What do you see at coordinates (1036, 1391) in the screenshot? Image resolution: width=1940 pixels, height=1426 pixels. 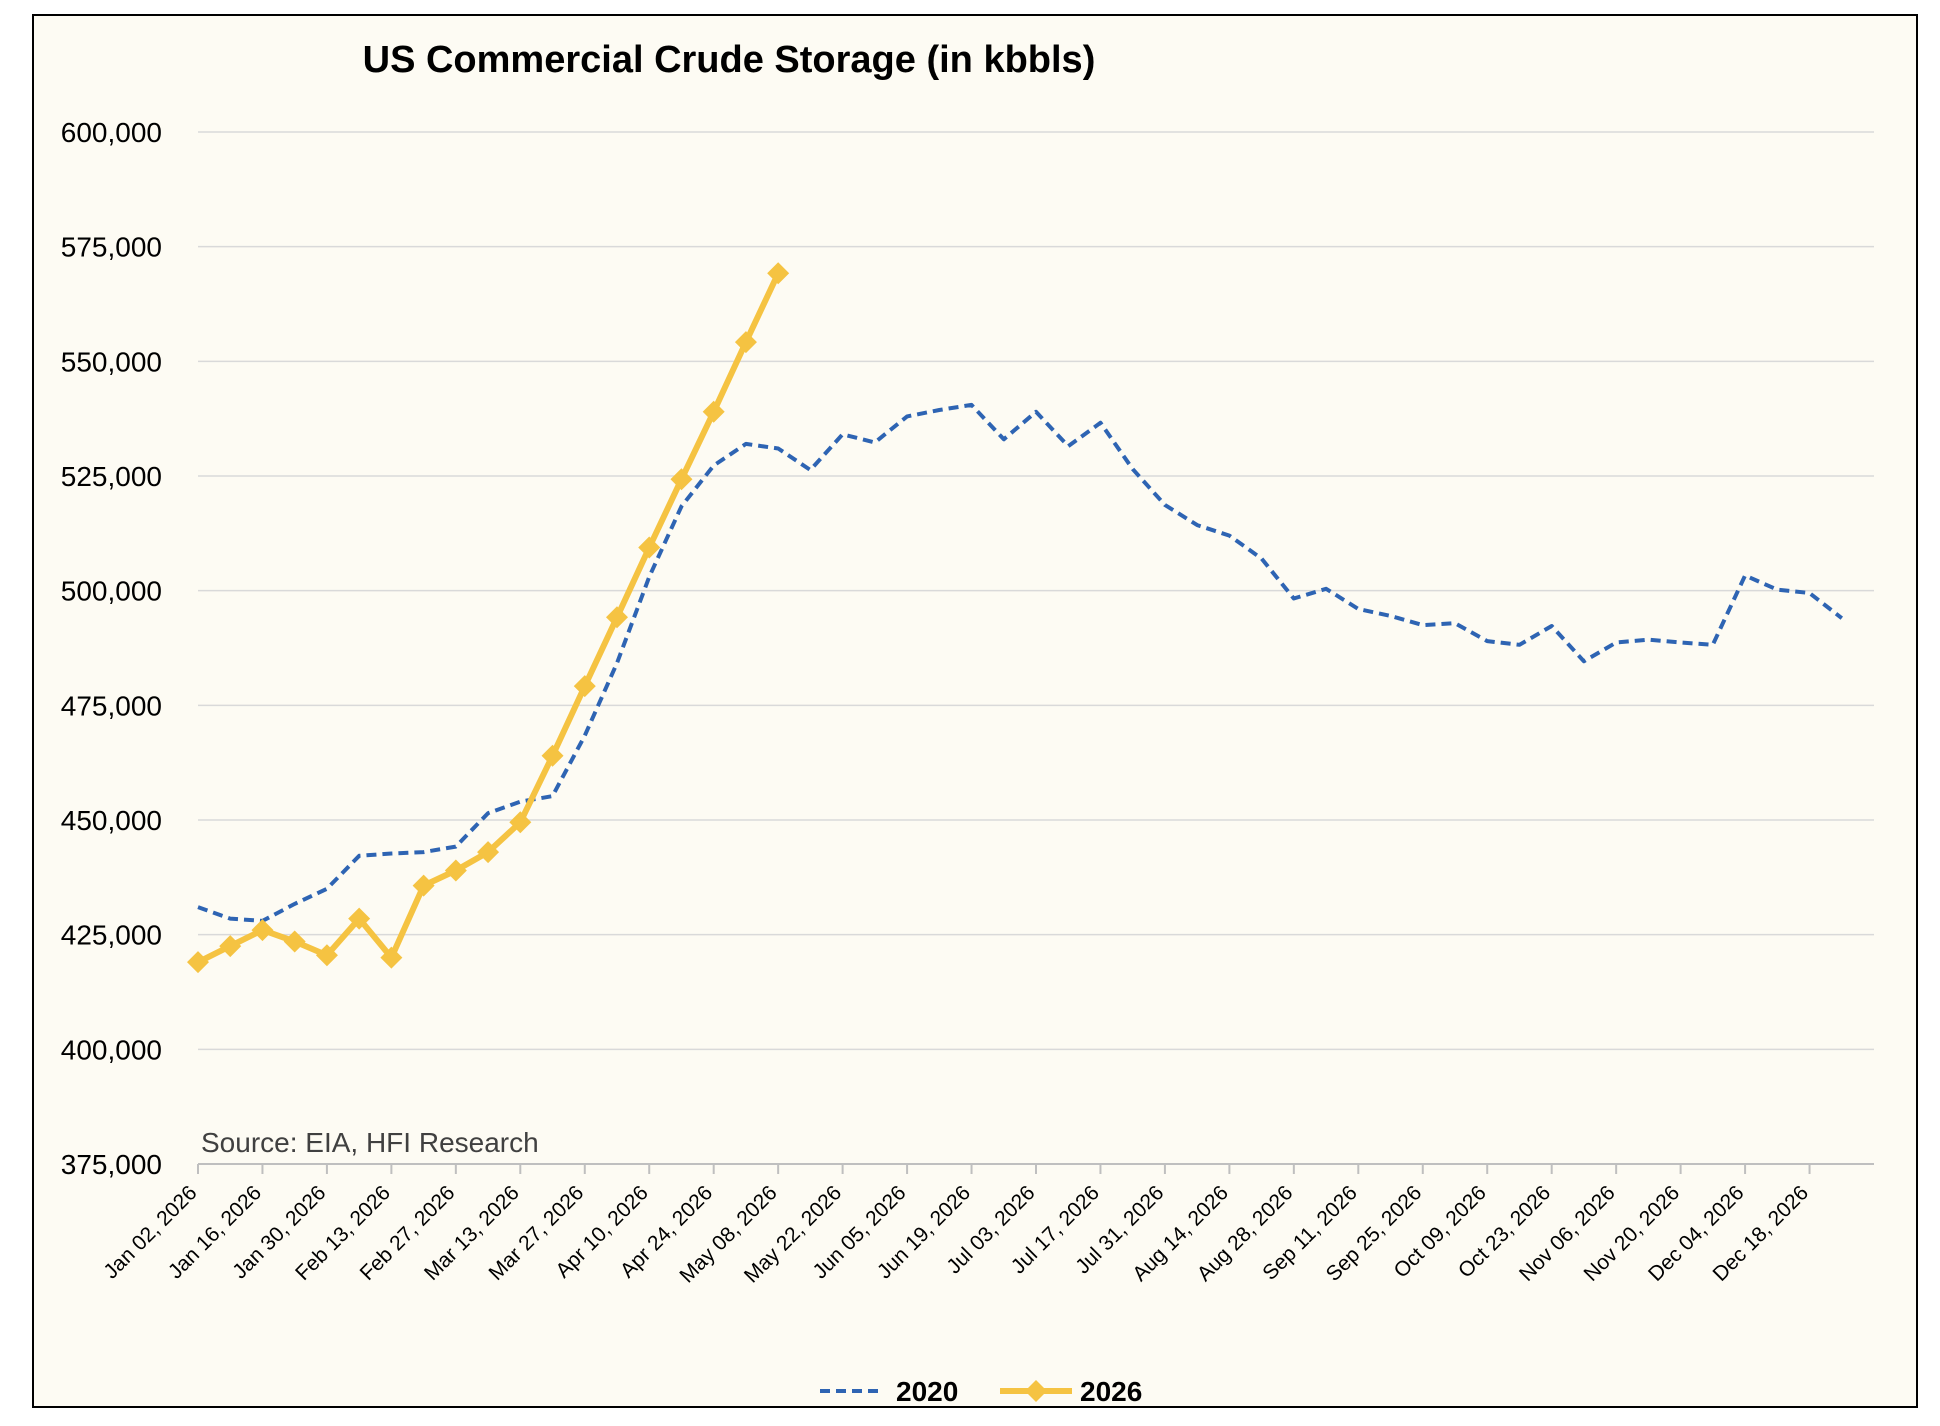 I see `legend-2026-marker` at bounding box center [1036, 1391].